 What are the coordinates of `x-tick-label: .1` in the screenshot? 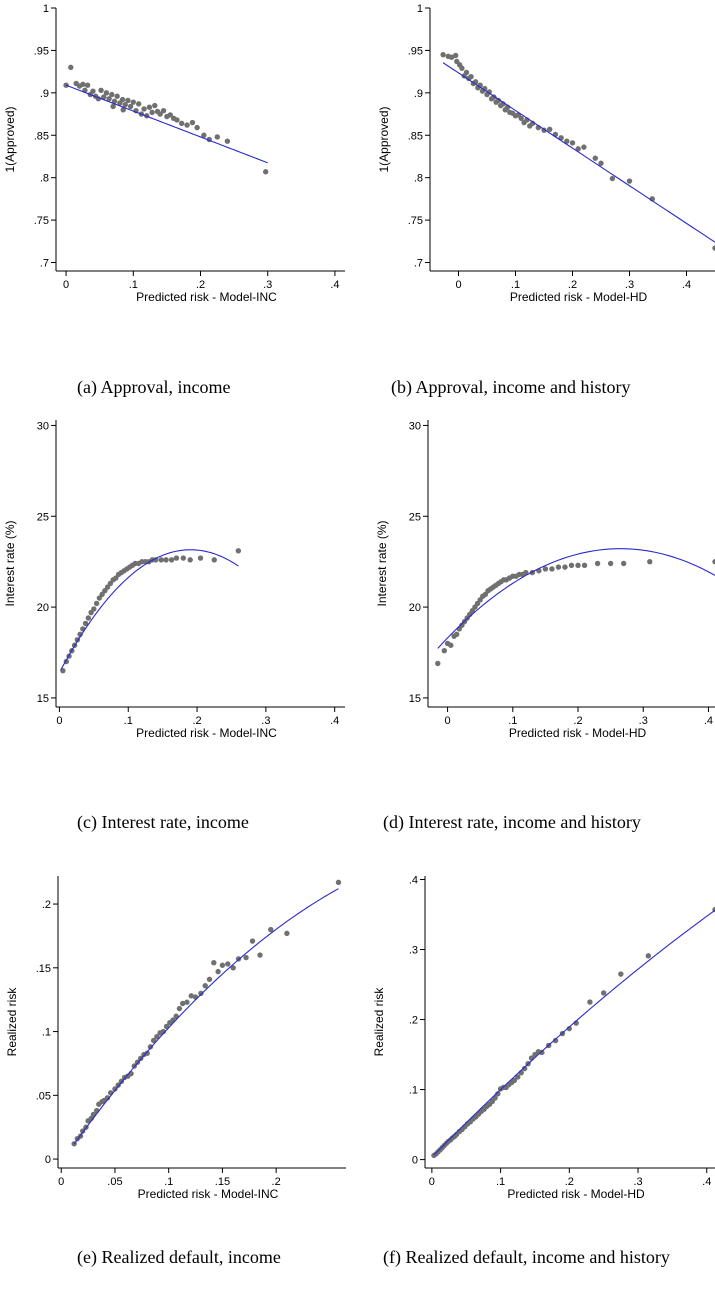 It's located at (133, 285).